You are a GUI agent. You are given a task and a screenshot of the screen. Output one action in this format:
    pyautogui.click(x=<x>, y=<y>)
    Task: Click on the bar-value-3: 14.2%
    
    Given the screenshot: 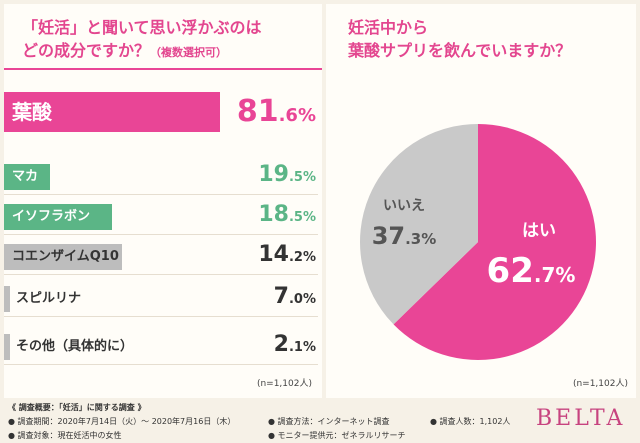 What is the action you would take?
    pyautogui.click(x=287, y=254)
    